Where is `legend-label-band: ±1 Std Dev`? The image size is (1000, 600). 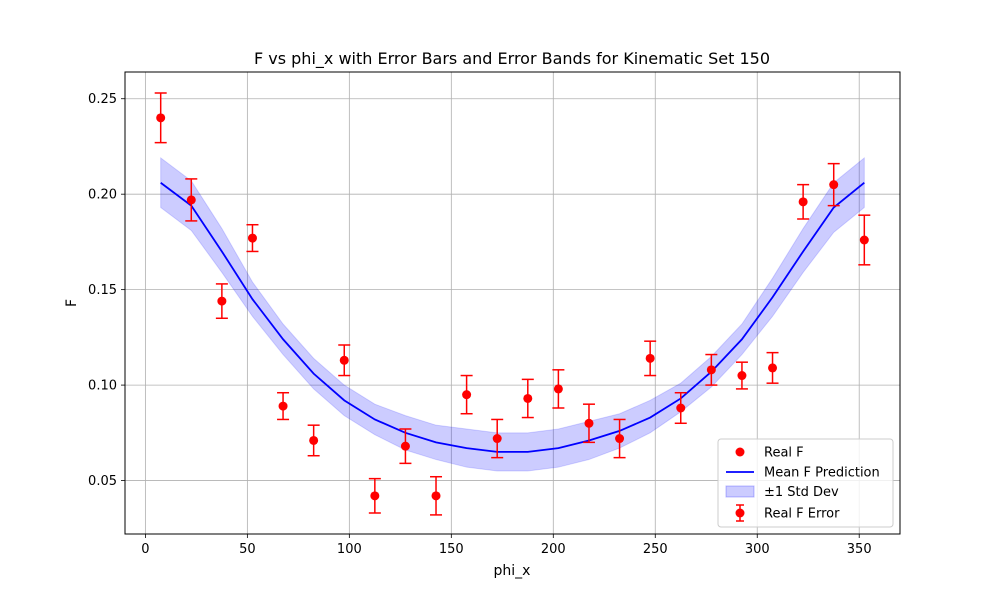 legend-label-band: ±1 Std Dev is located at coordinates (801, 492).